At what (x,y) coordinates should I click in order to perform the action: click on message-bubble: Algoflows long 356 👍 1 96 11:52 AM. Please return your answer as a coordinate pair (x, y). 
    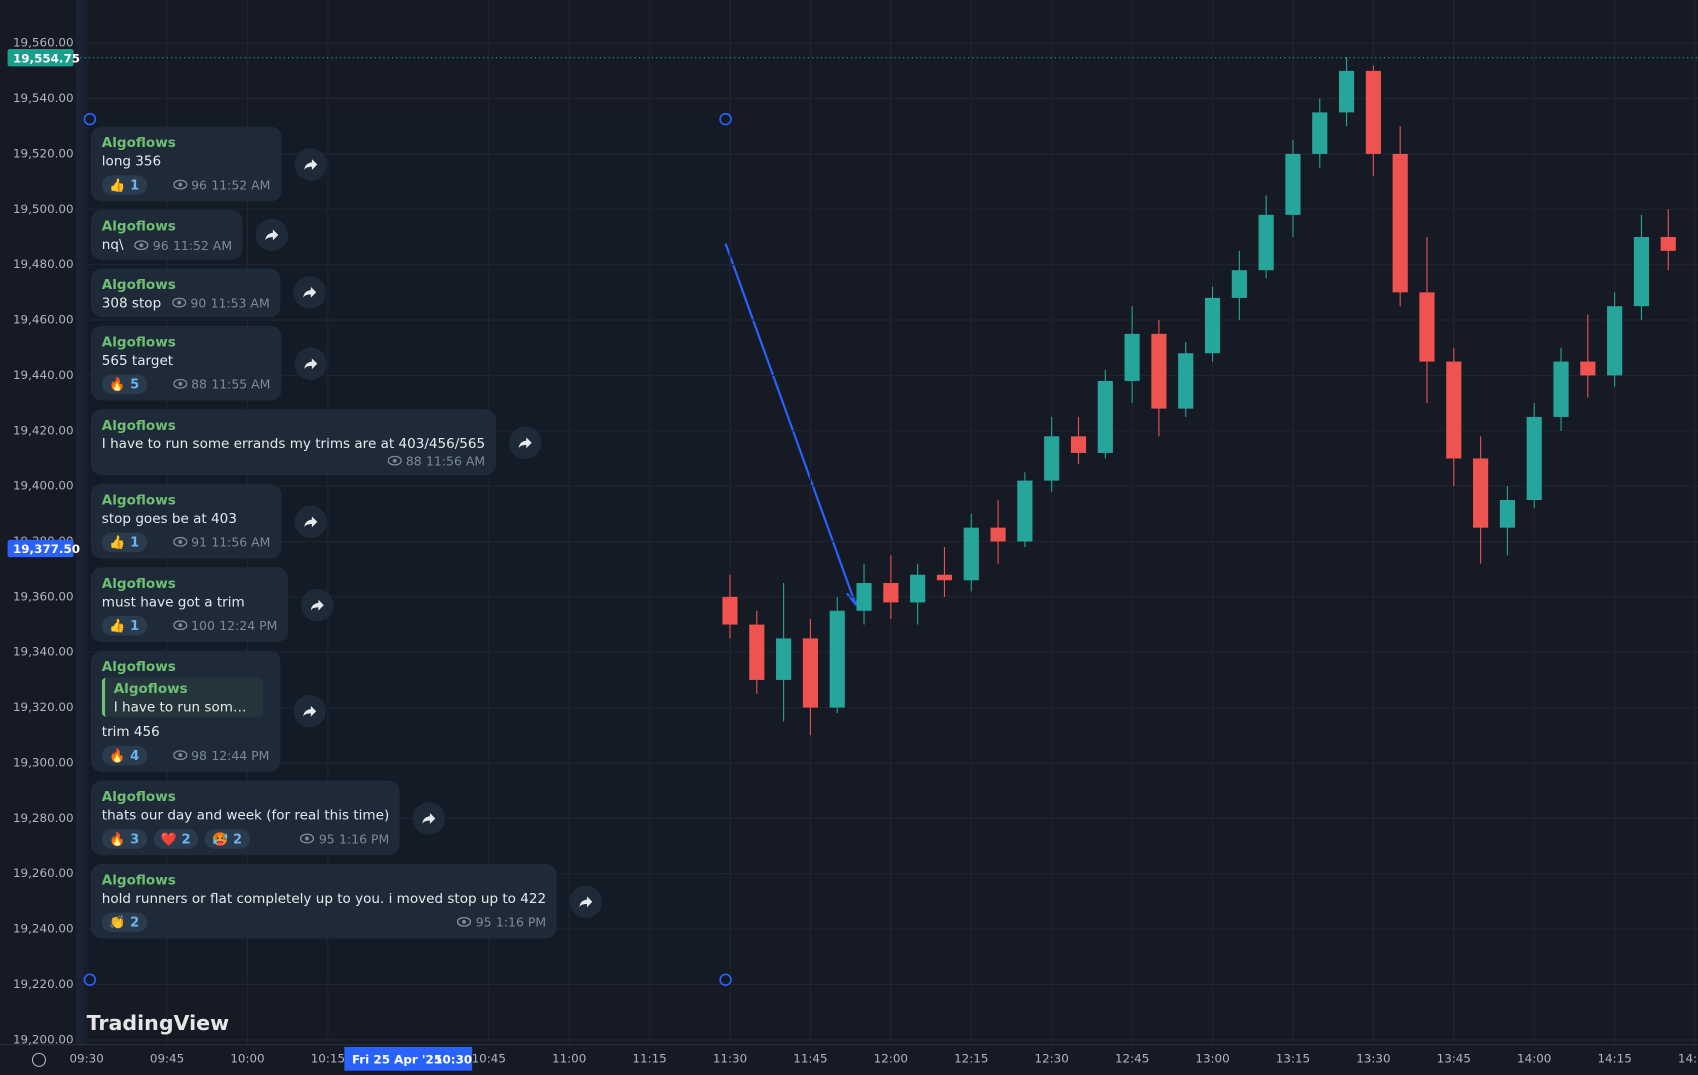
    Looking at the image, I should click on (186, 164).